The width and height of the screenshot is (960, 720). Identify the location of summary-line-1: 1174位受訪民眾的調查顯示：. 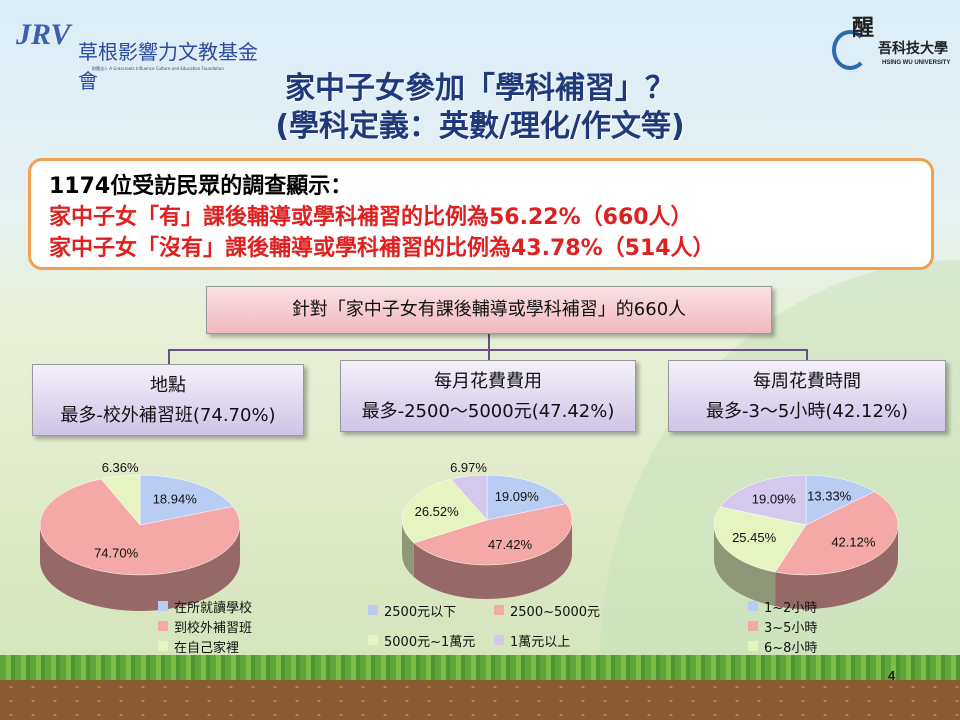
(201, 186).